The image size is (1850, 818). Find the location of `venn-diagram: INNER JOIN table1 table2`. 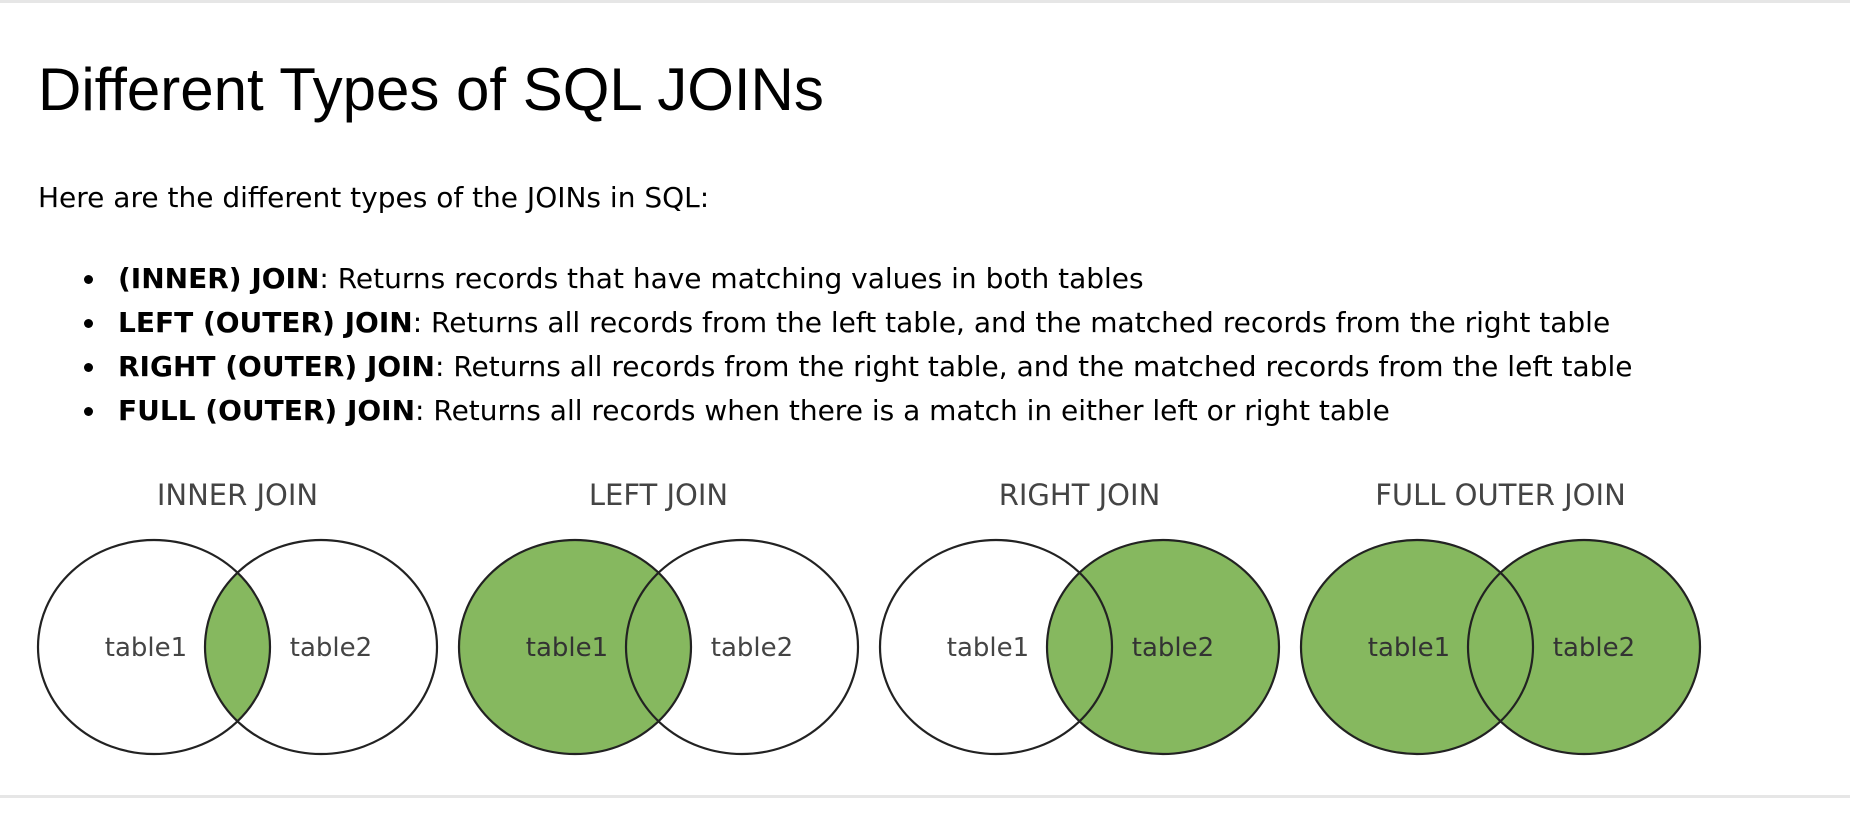

venn-diagram: INNER JOIN table1 table2 is located at coordinates (237, 617).